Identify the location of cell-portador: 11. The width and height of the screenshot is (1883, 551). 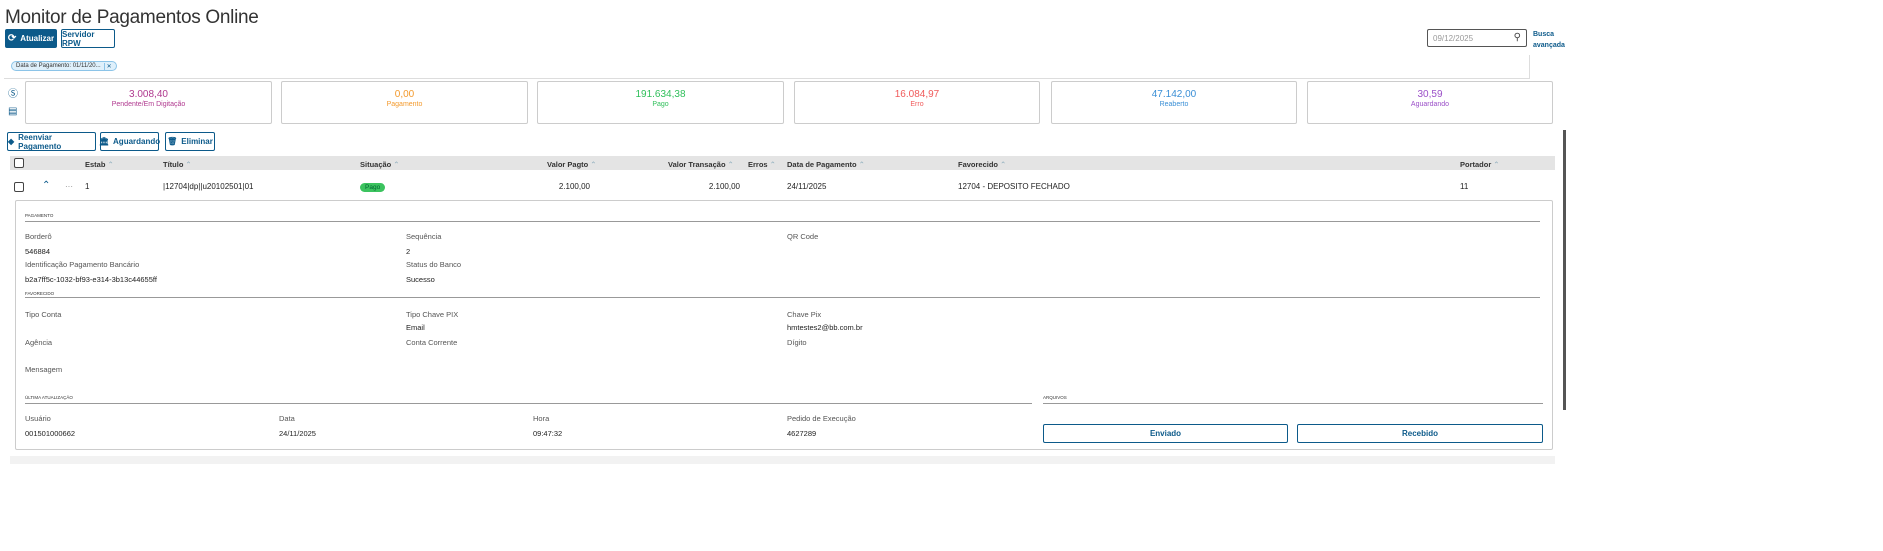
(1464, 186).